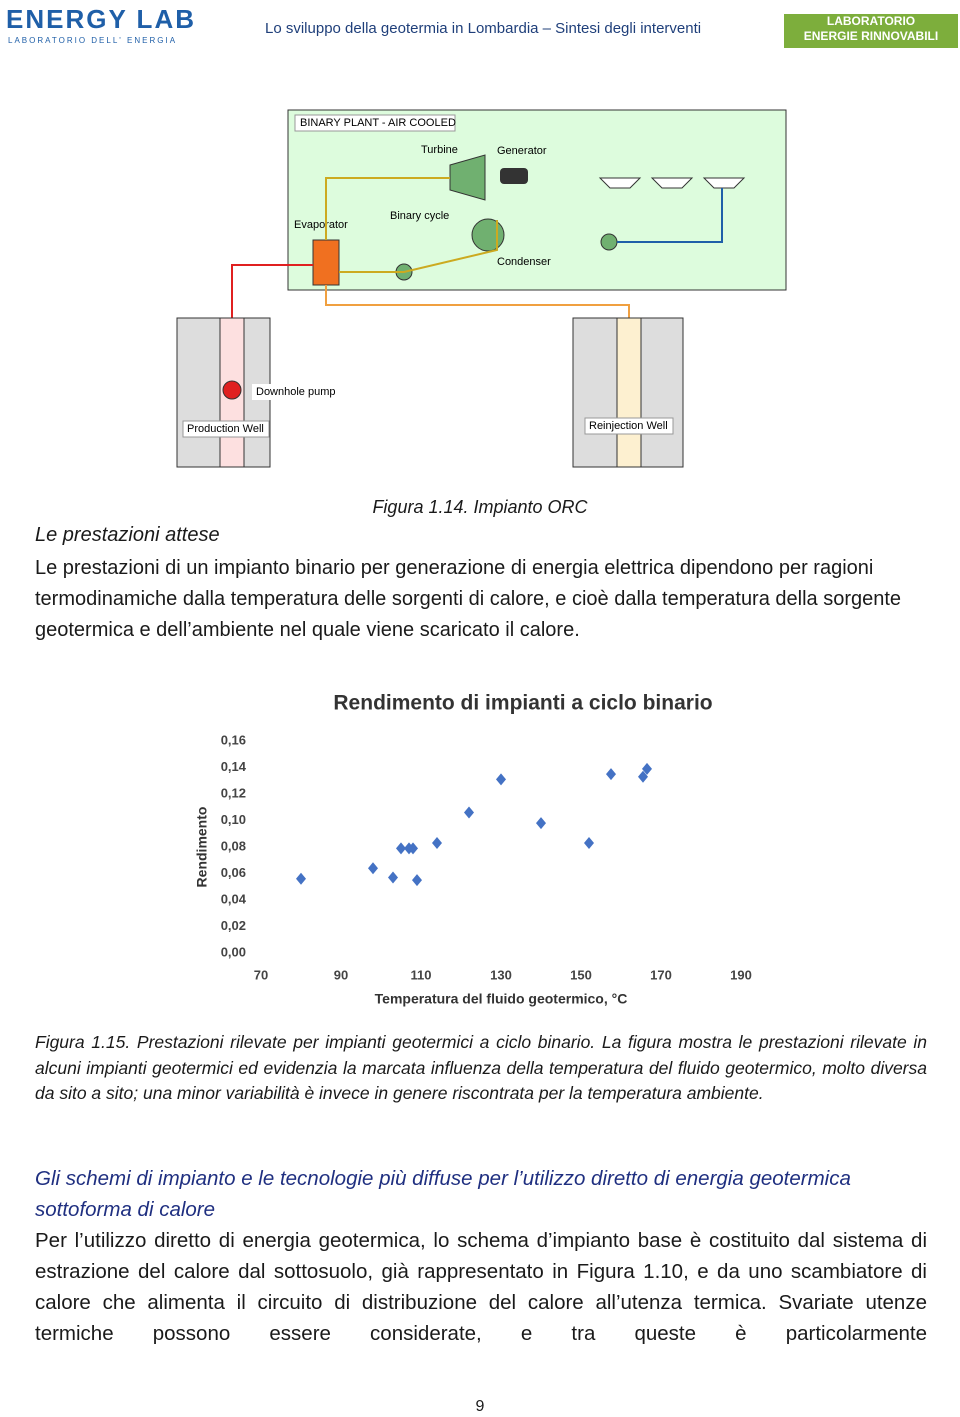  Describe the element at coordinates (439, 150) in the screenshot. I see `label: Turbine` at that location.